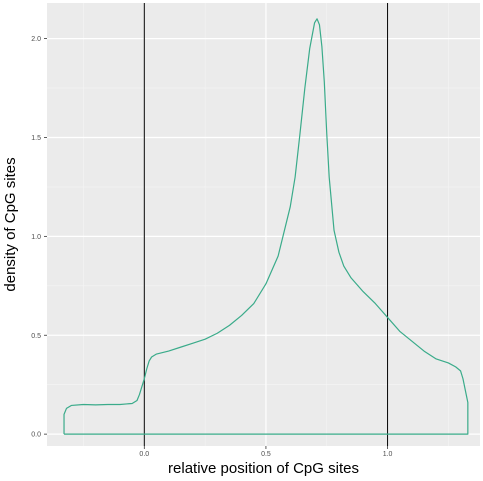 The height and width of the screenshot is (481, 483). I want to click on y-axis-title: density of CpG sites, so click(10, 224).